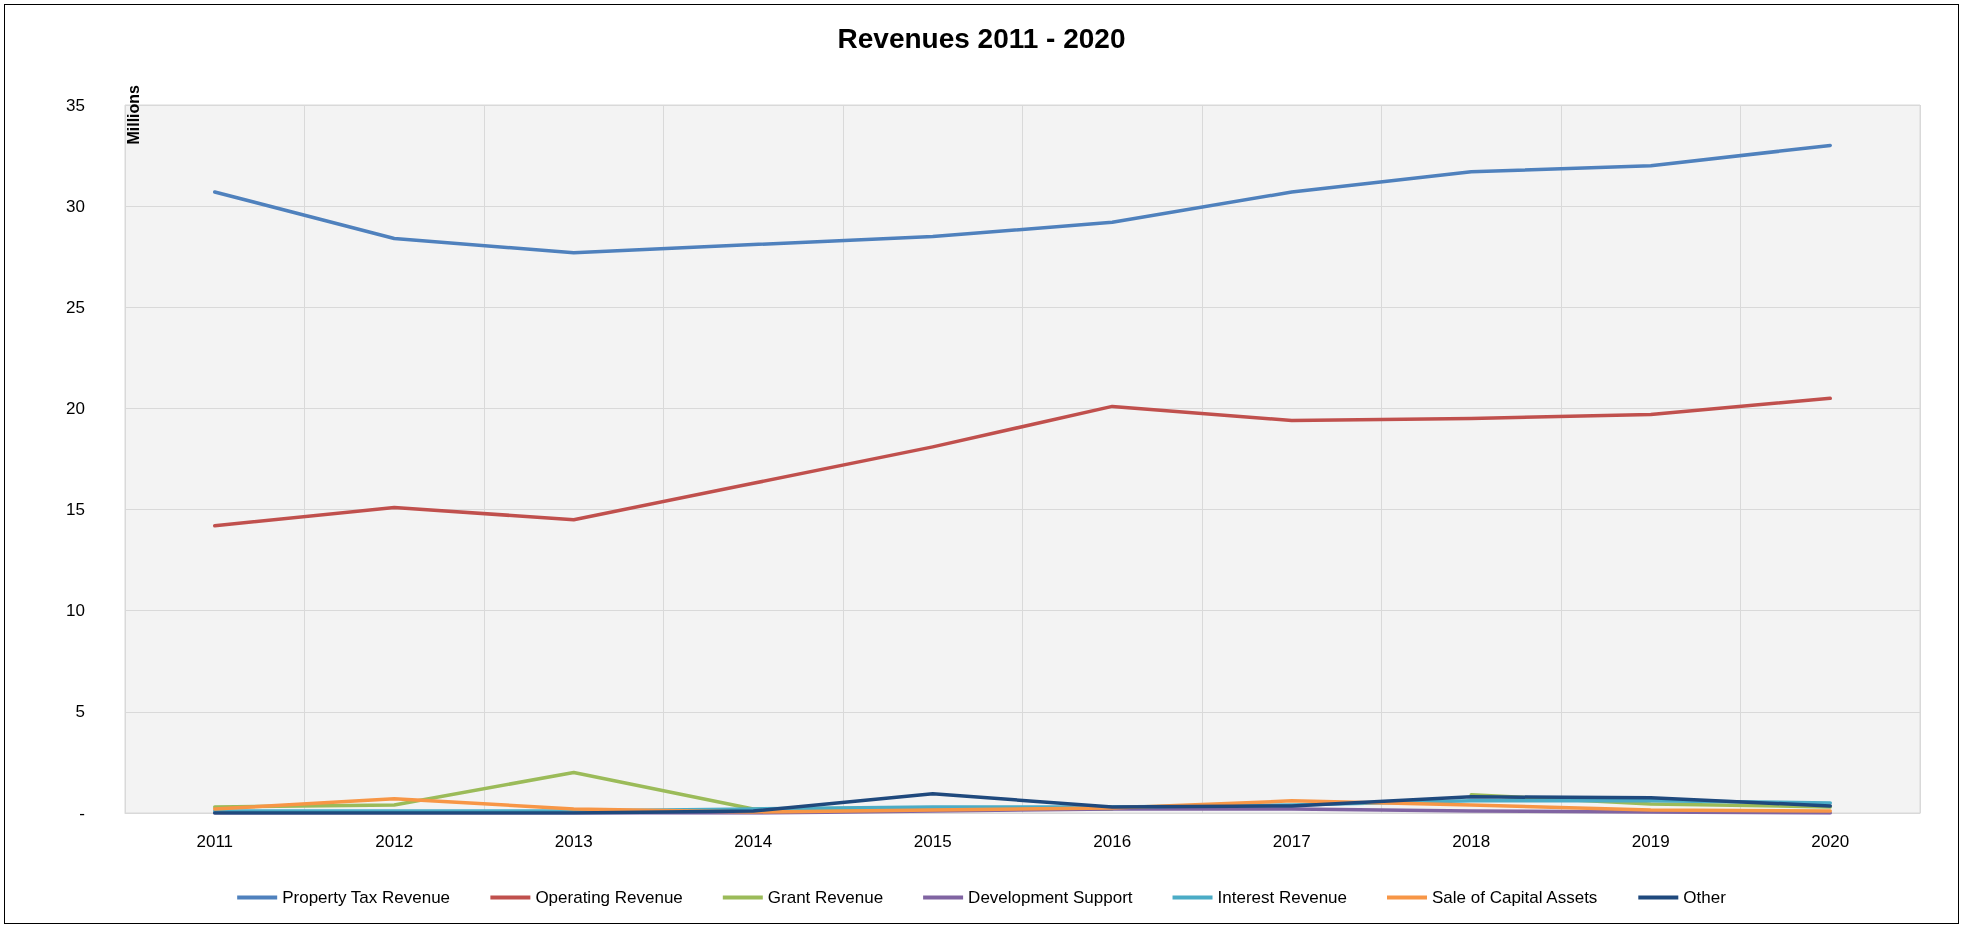  What do you see at coordinates (82, 813) in the screenshot?
I see `y-tick-label: -` at bounding box center [82, 813].